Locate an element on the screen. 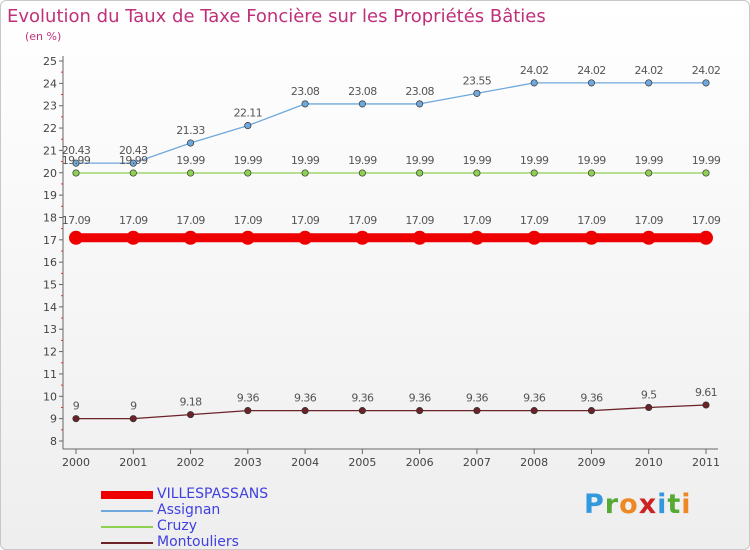  y-tick-label: 22 is located at coordinates (50, 128).